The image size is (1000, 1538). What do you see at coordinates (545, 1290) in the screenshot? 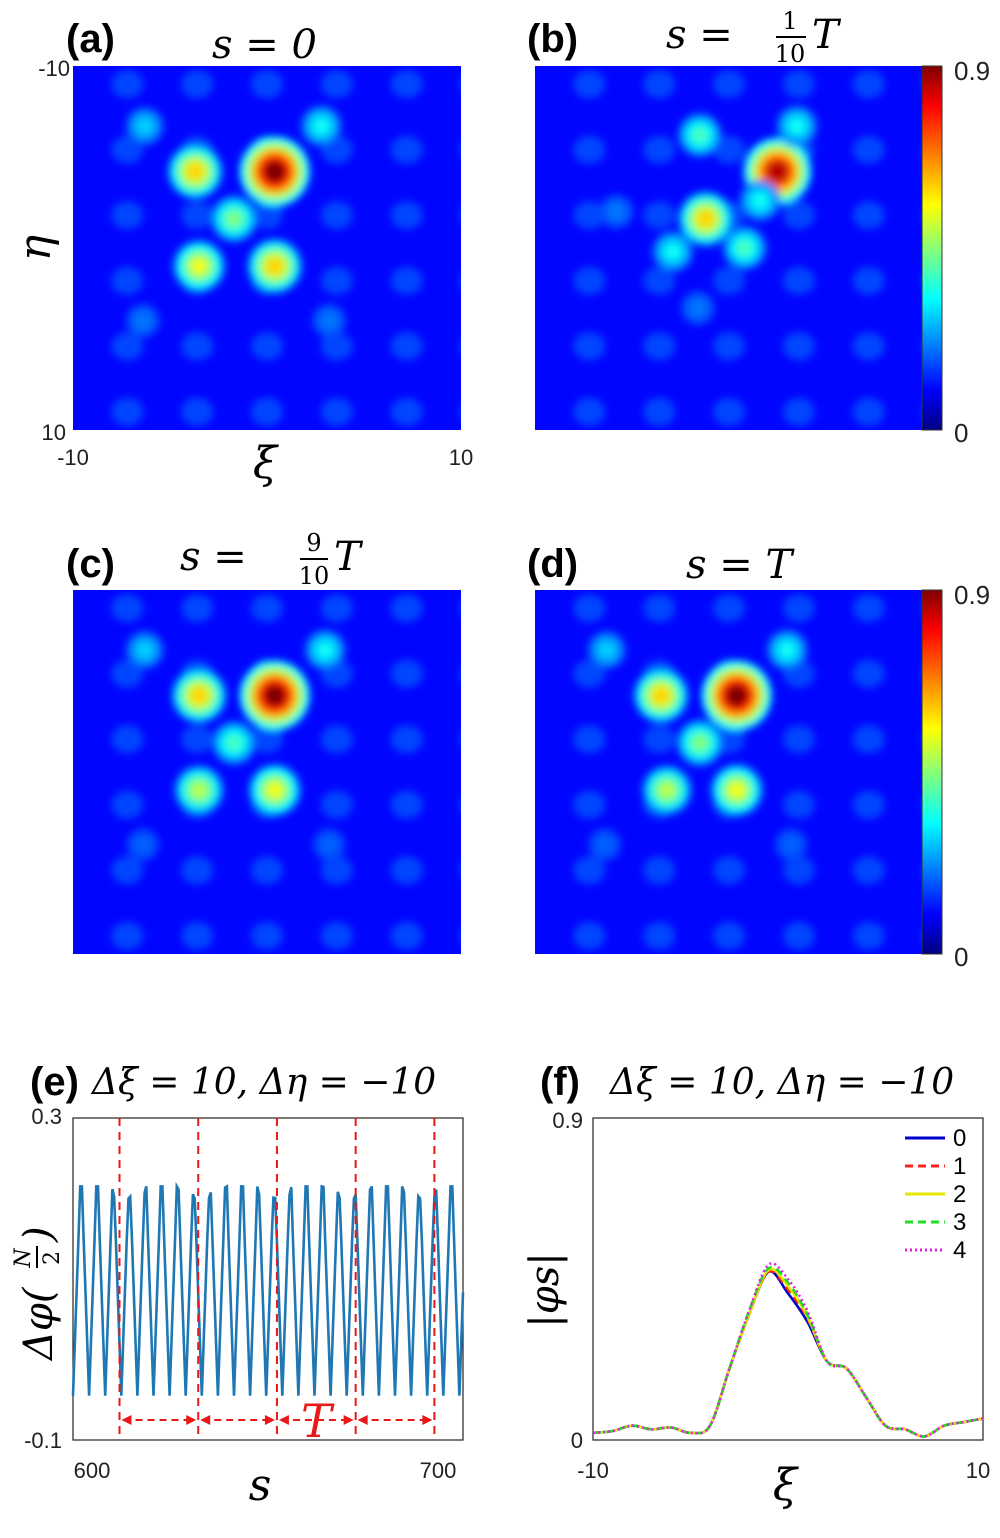
I see `f-ylabel: |φs|` at bounding box center [545, 1290].